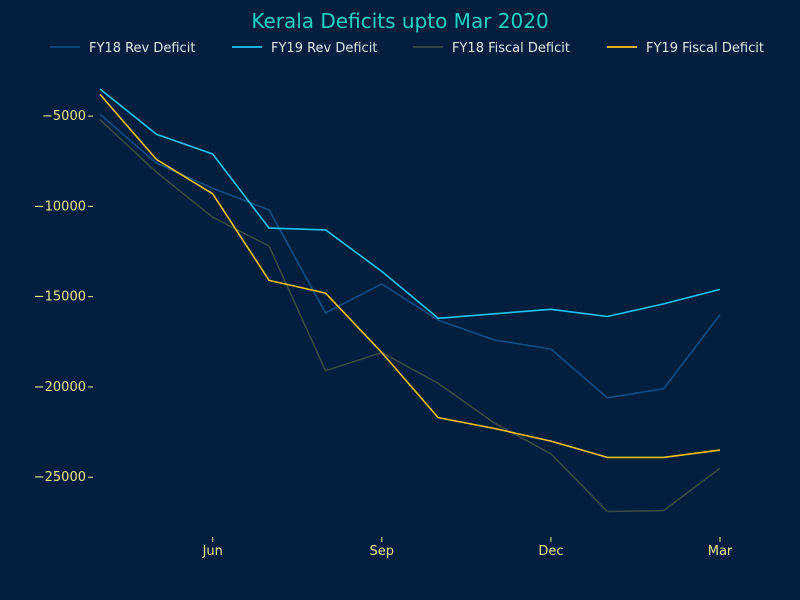  What do you see at coordinates (64, 116) in the screenshot?
I see `y-tick-label: −5000` at bounding box center [64, 116].